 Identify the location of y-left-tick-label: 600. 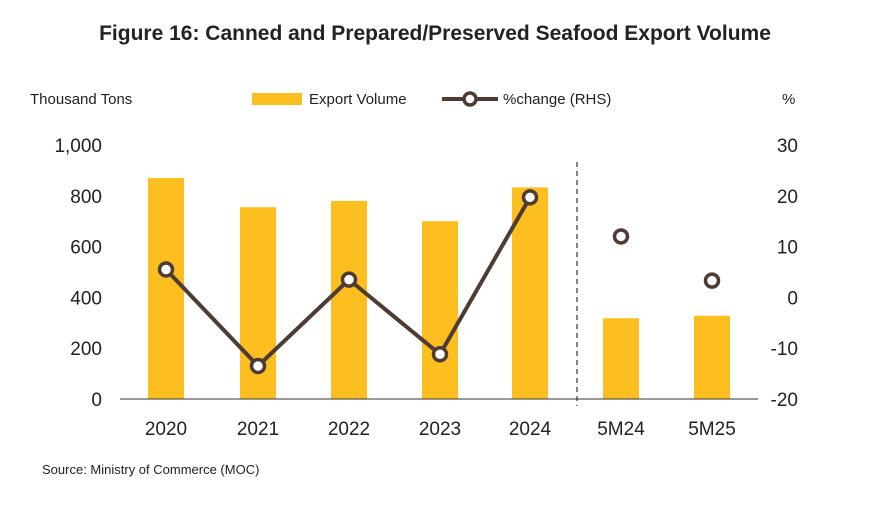
(86, 248).